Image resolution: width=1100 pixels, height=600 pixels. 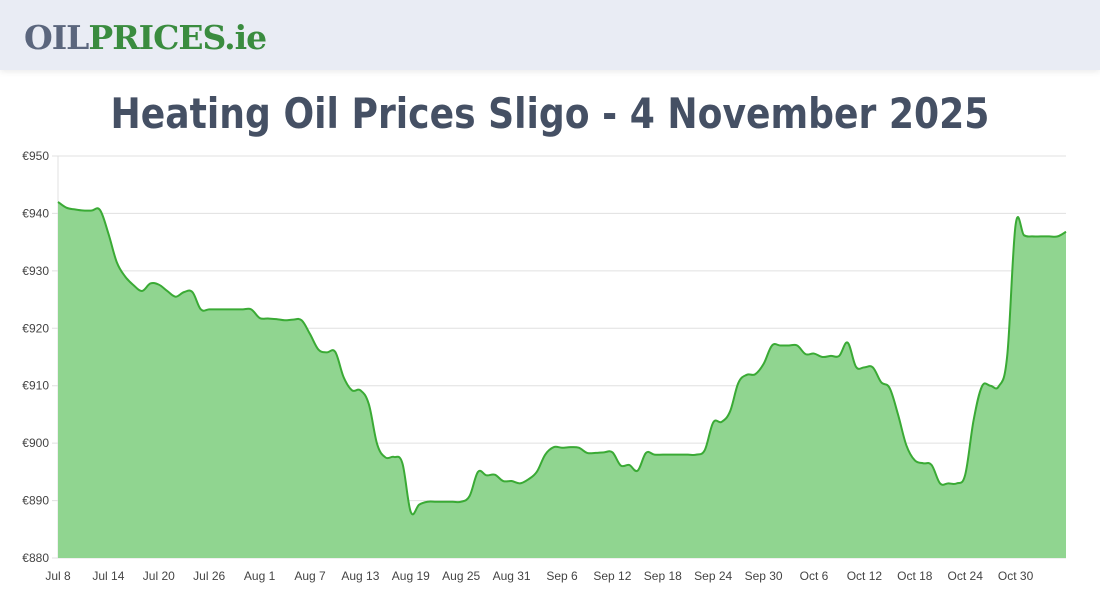 What do you see at coordinates (35, 357) in the screenshot?
I see `y-axis: €880 €890 €900 €910 €920 €930 €940 €950` at bounding box center [35, 357].